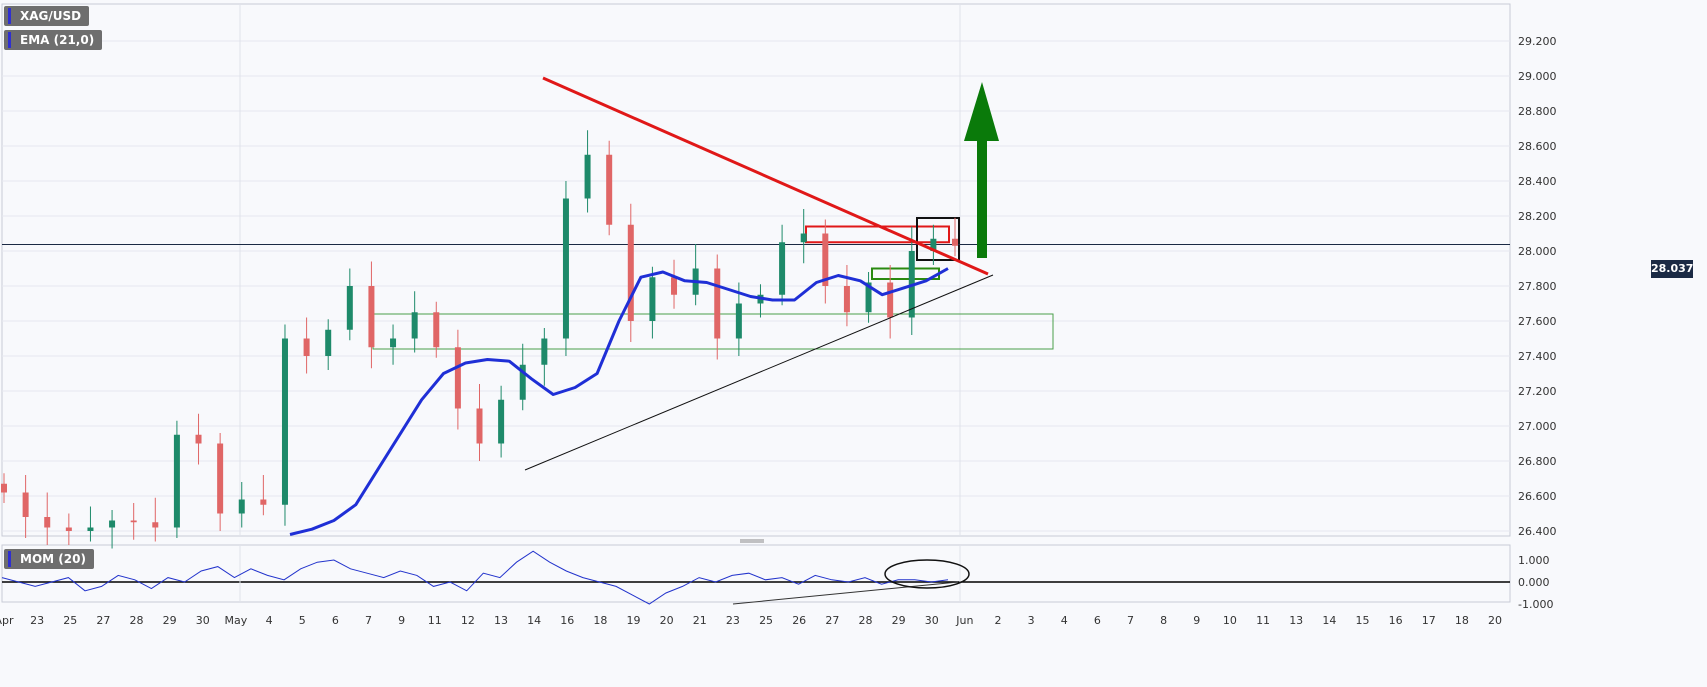 Image resolution: width=1707 pixels, height=687 pixels. I want to click on current-price-badge: 28.037, so click(1672, 269).